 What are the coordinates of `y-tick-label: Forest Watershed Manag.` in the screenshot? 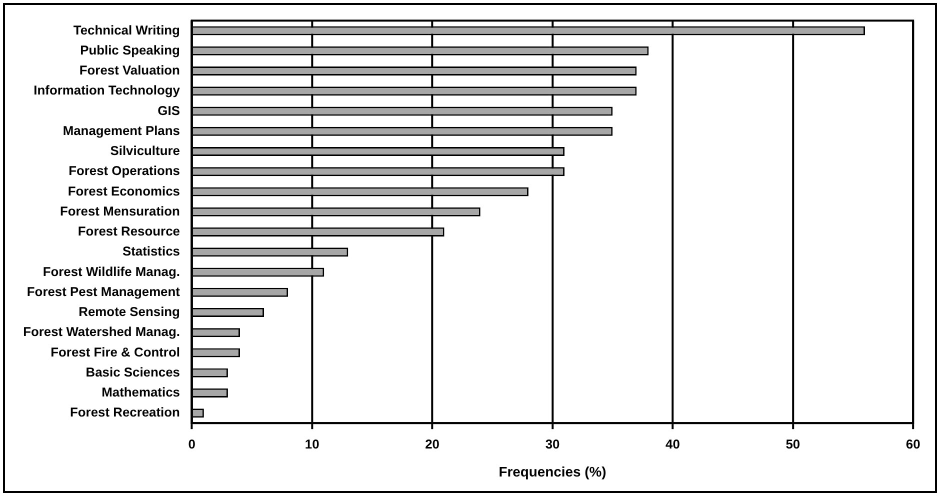 It's located at (101, 332).